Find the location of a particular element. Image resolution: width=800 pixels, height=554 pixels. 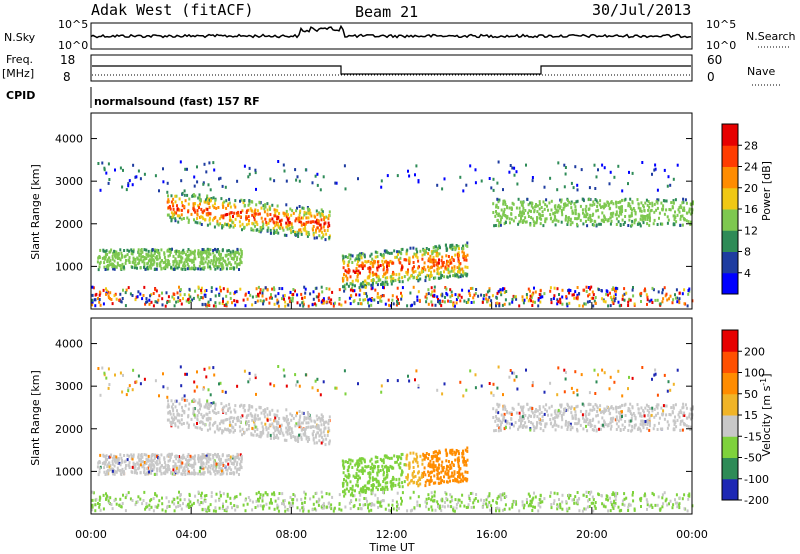

freq-unit: [MHz] is located at coordinates (18, 73).